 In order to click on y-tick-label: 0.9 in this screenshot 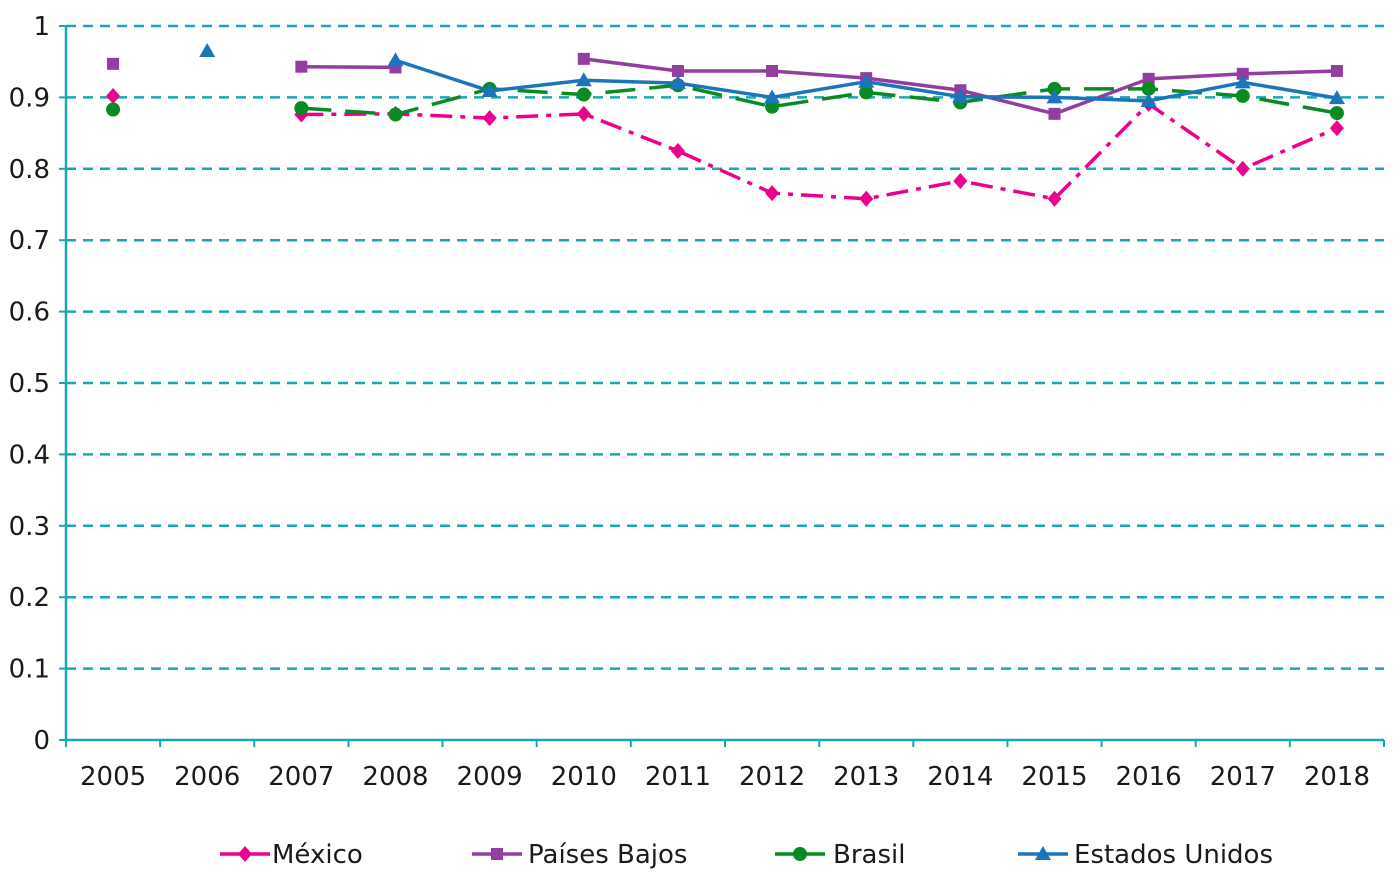, I will do `click(29, 98)`.